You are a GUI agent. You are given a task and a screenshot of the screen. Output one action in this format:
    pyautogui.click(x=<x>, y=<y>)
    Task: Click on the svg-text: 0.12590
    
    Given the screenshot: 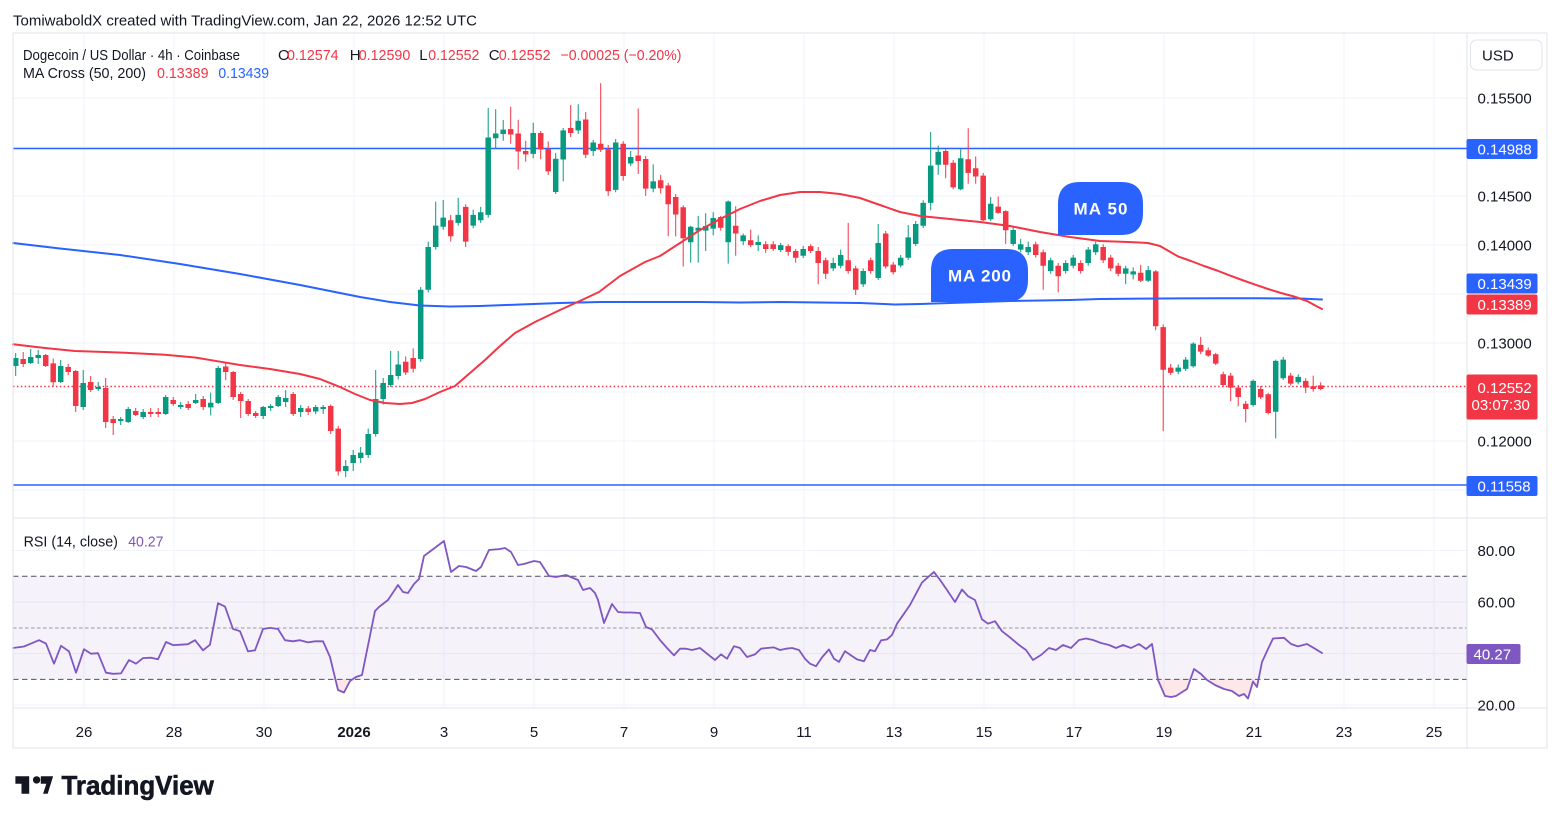 What is the action you would take?
    pyautogui.click(x=385, y=55)
    